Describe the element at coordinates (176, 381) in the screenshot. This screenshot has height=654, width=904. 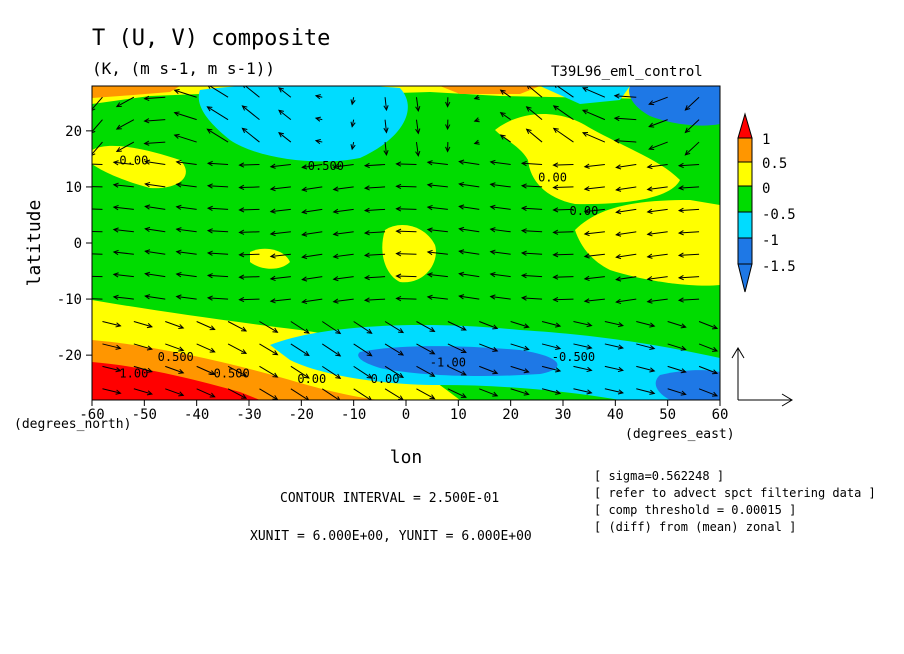
I see `band-bottom-red` at that location.